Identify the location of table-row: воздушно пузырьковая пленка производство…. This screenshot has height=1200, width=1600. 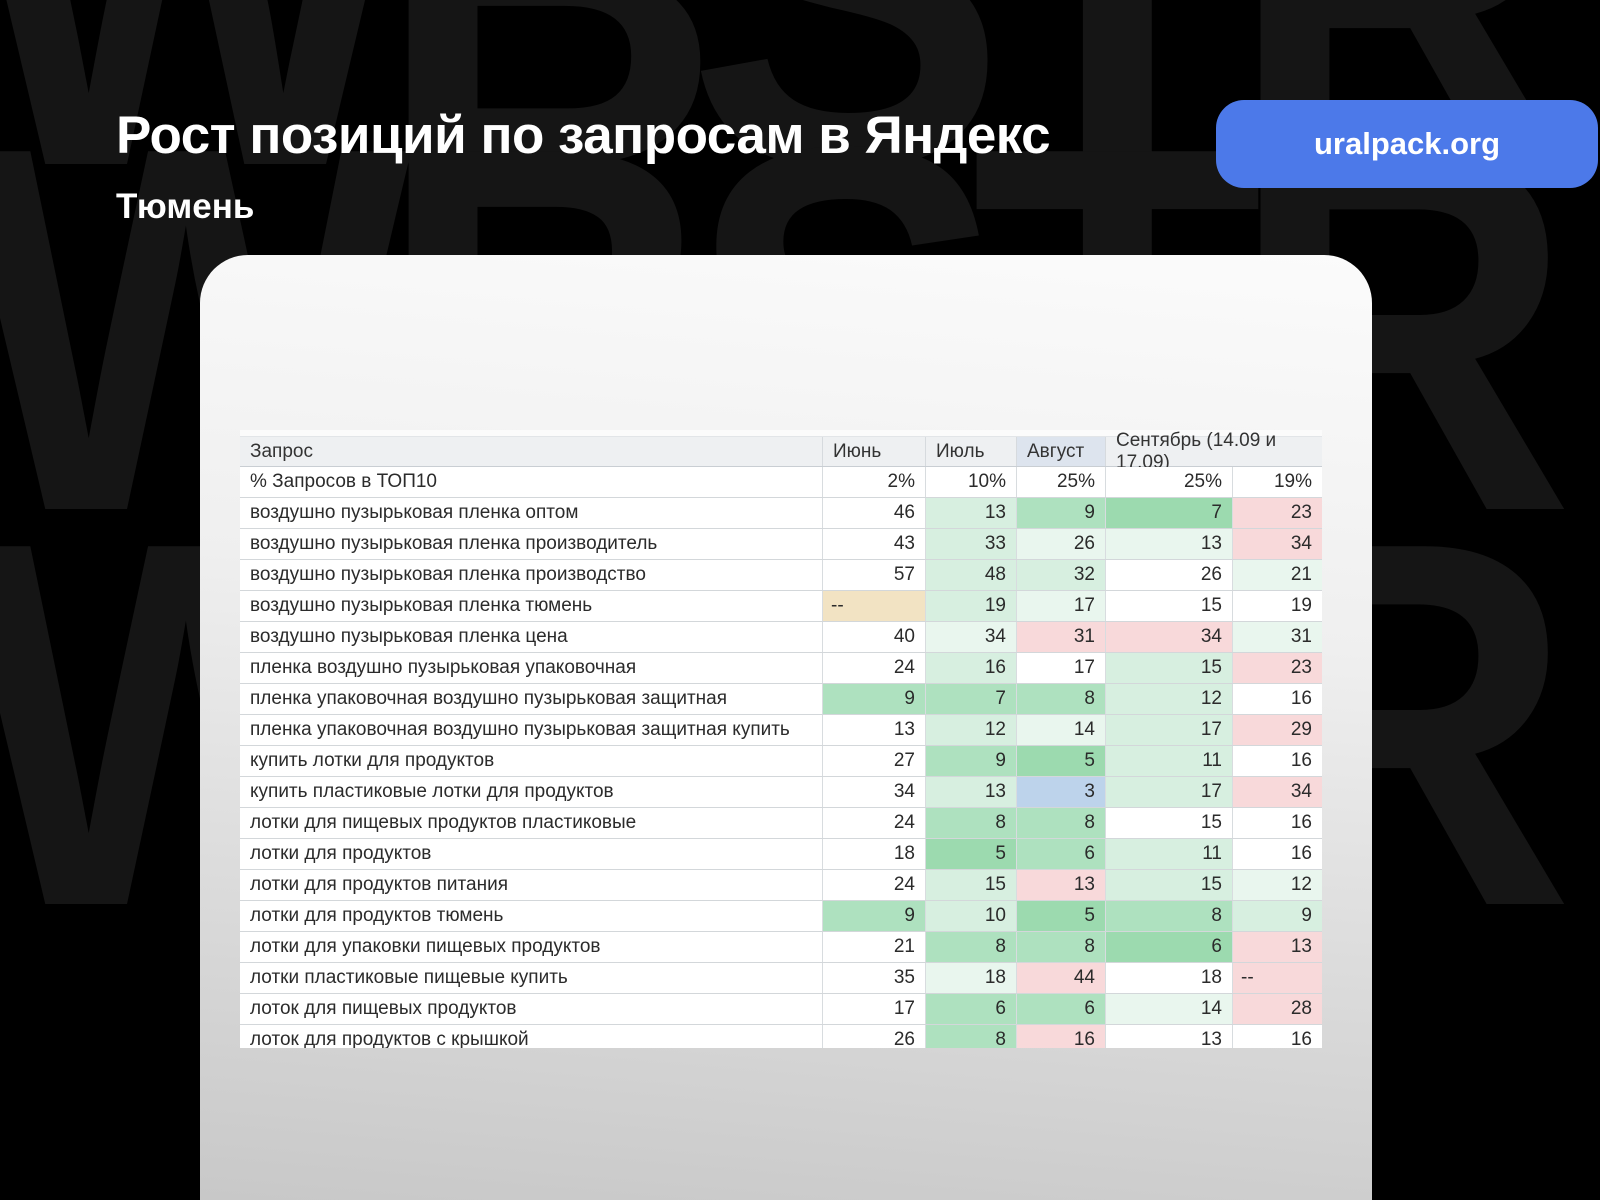
(781, 575).